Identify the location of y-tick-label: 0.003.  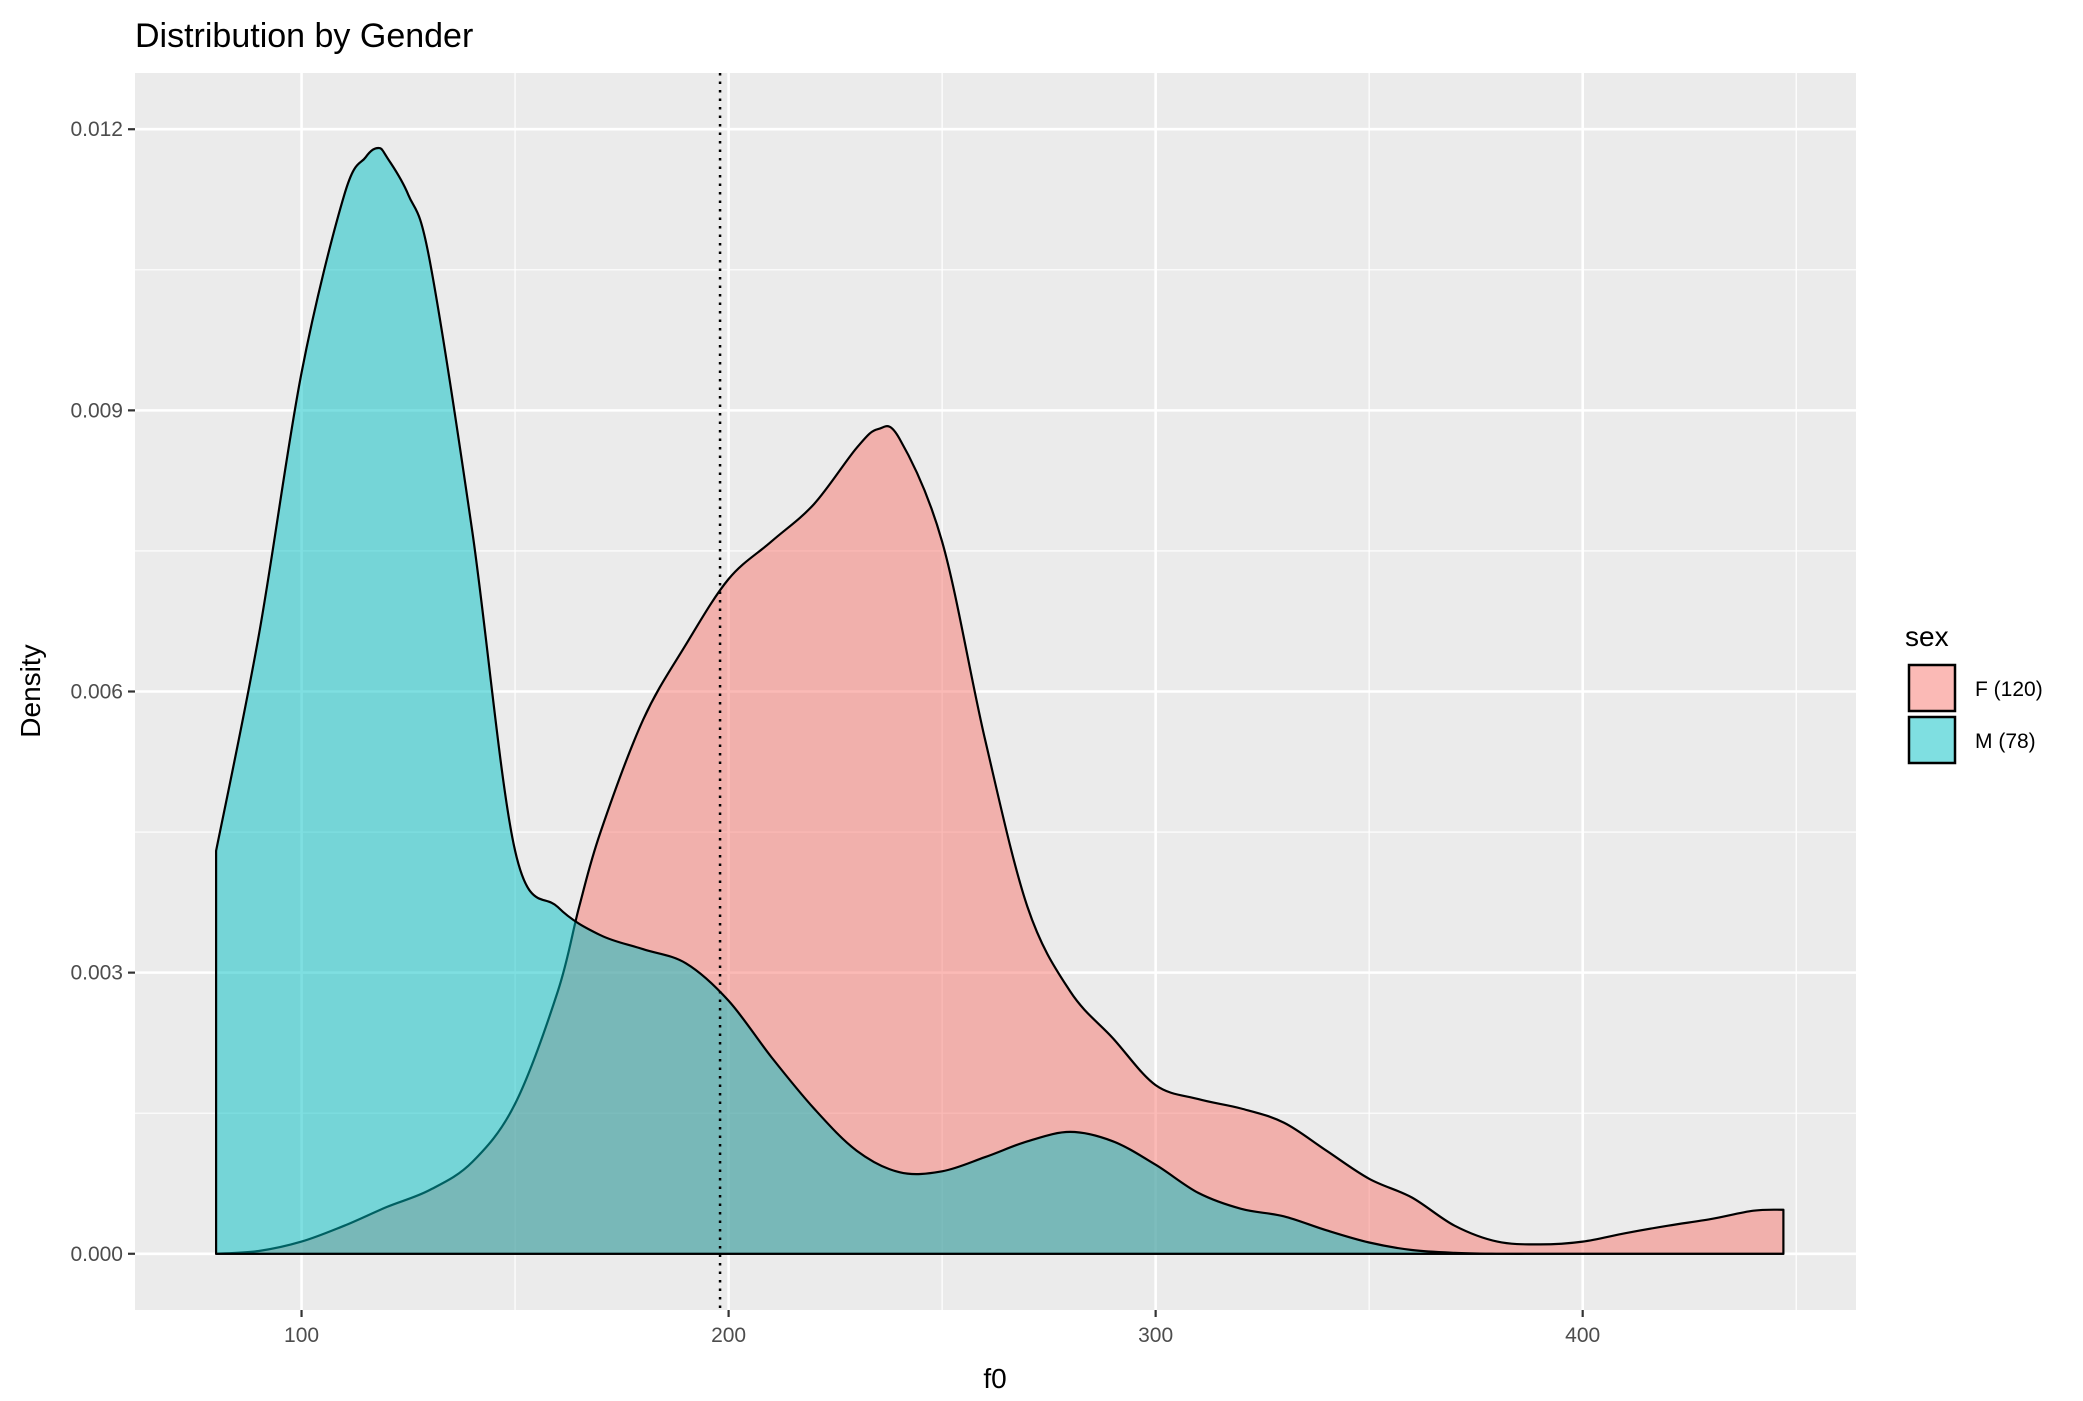
(96, 973).